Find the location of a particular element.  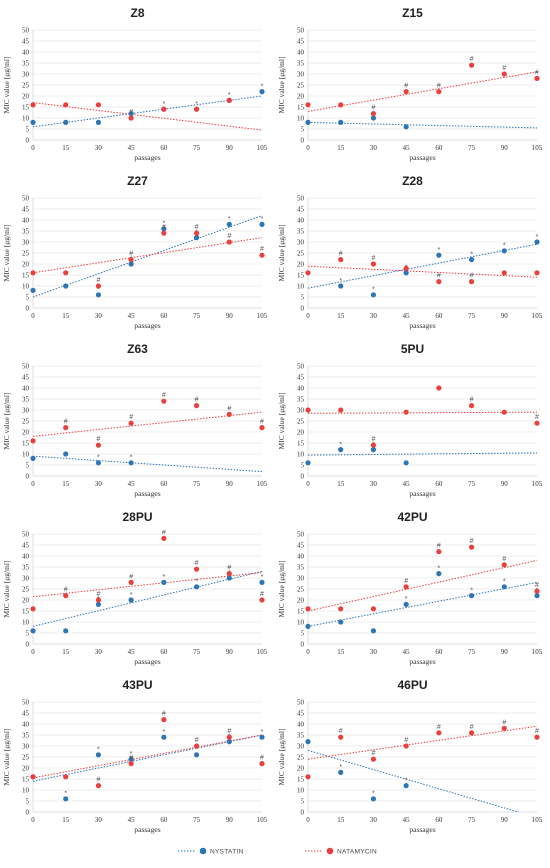

y-tick-label: 40 is located at coordinates (26, 52).